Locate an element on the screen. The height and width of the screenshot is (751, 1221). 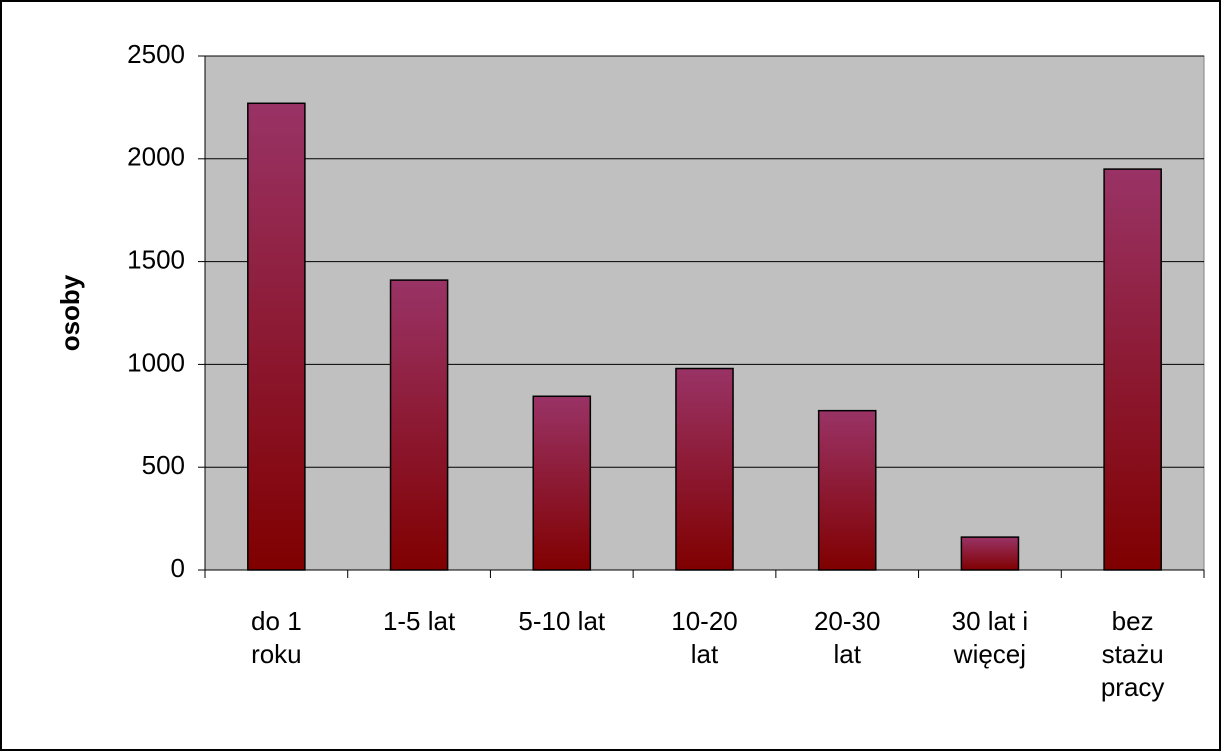
y-tick-label: 500 is located at coordinates (163, 465).